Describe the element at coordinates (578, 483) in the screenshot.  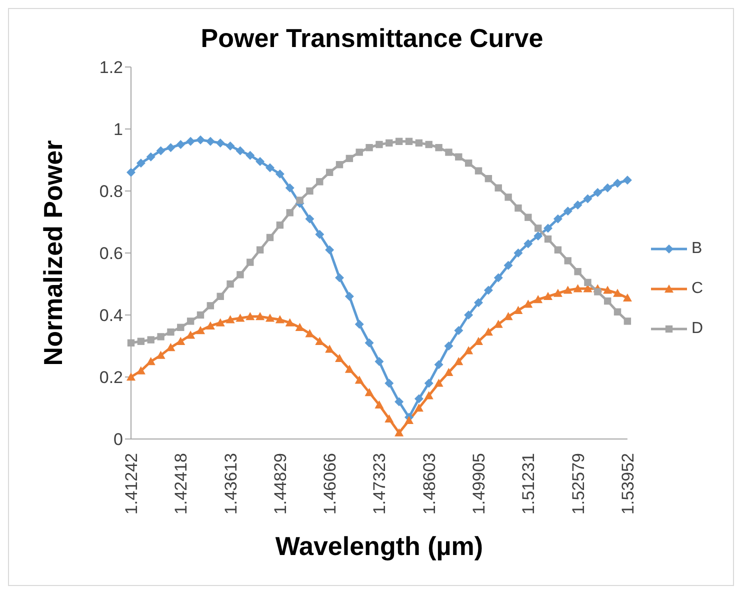
I see `x-tick-label: 1.52579` at that location.